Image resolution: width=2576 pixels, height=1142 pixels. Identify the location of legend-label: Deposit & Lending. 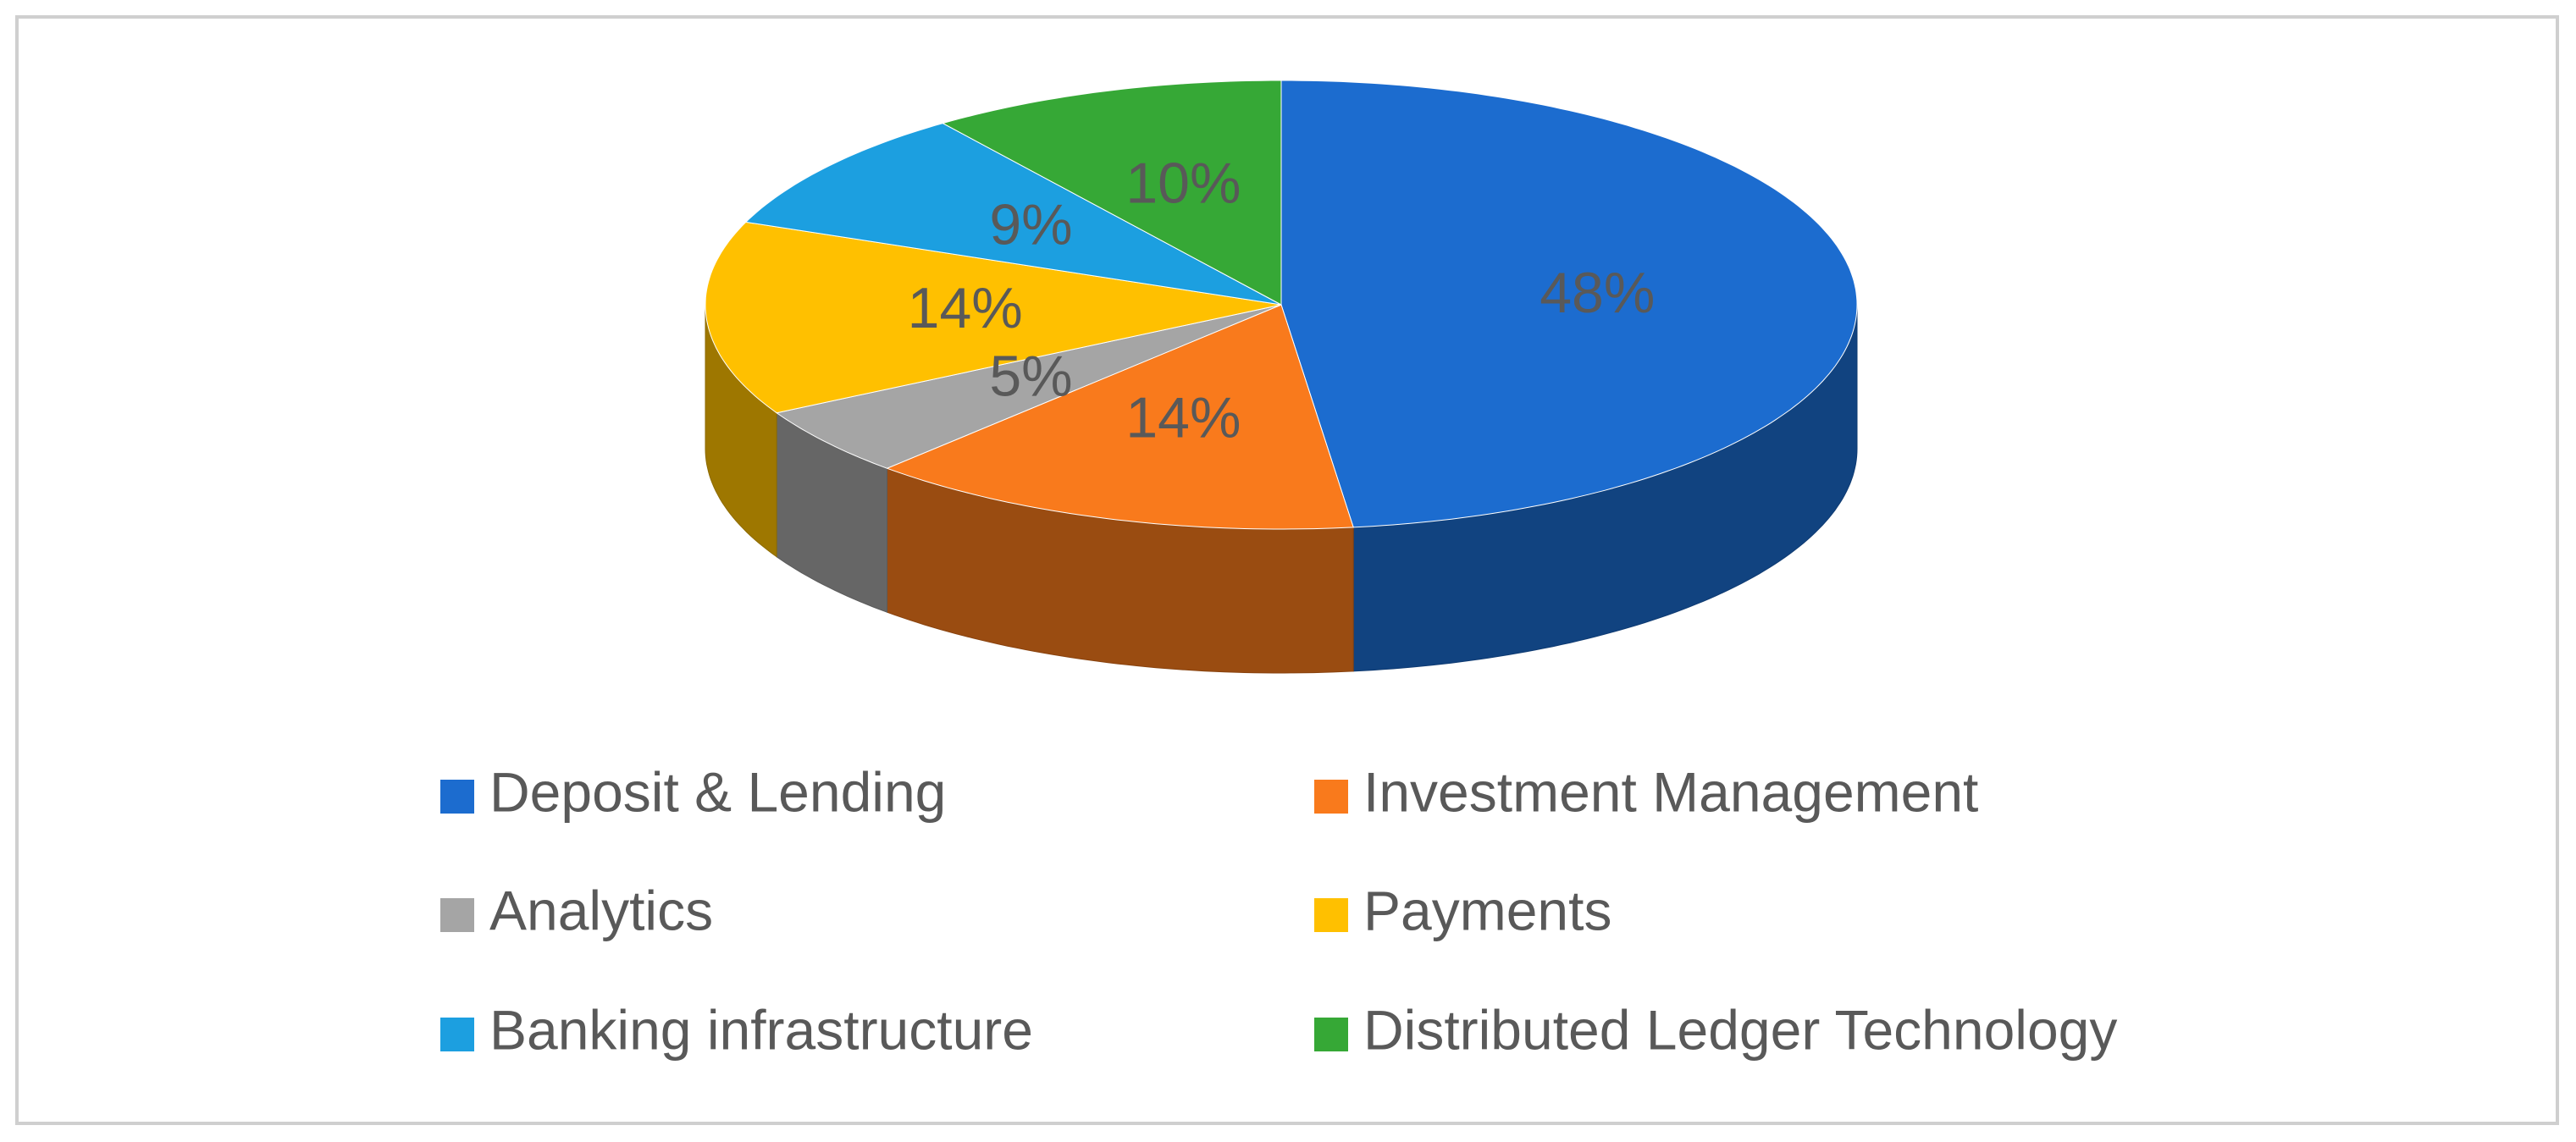
(717, 791).